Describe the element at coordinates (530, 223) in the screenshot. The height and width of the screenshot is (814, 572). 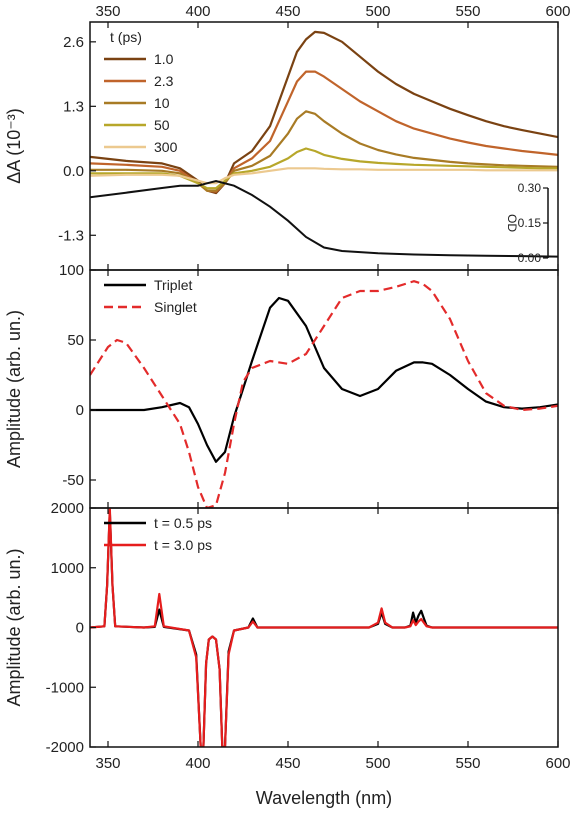
I see `od-tick-label: 0.15` at that location.